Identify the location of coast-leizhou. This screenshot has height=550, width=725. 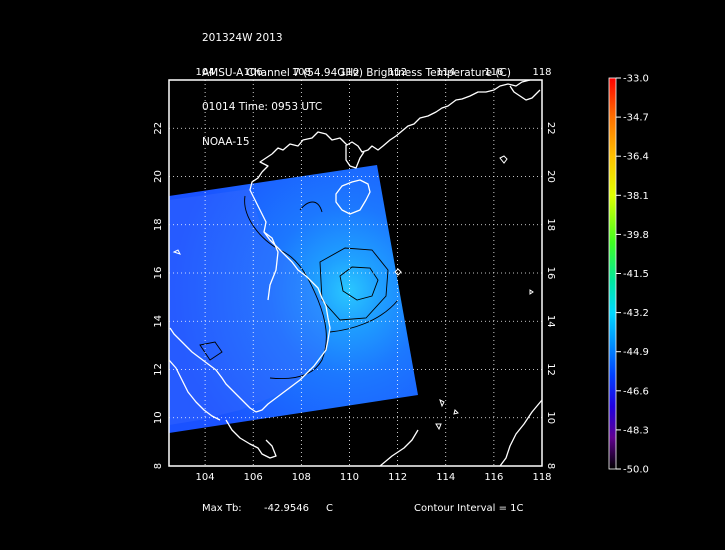
(355, 157).